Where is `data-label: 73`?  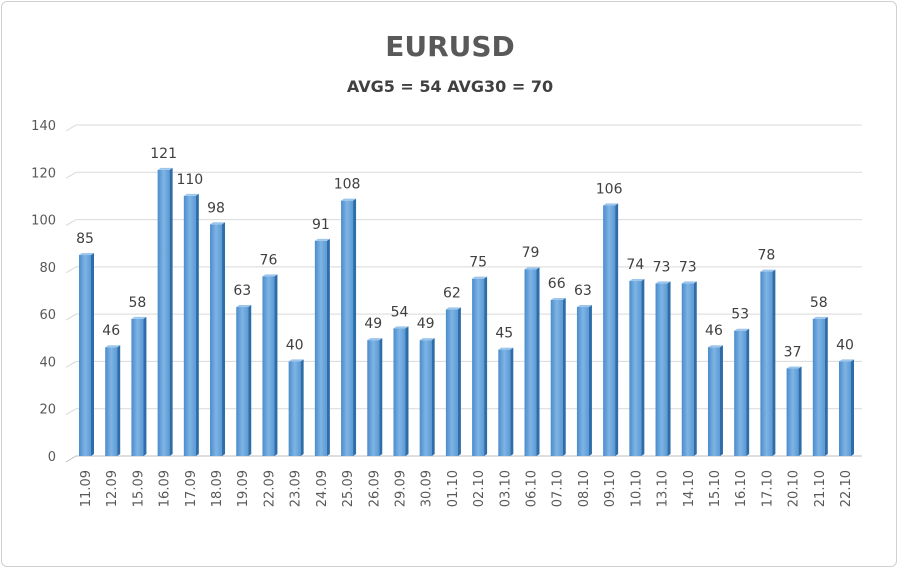
data-label: 73 is located at coordinates (688, 267).